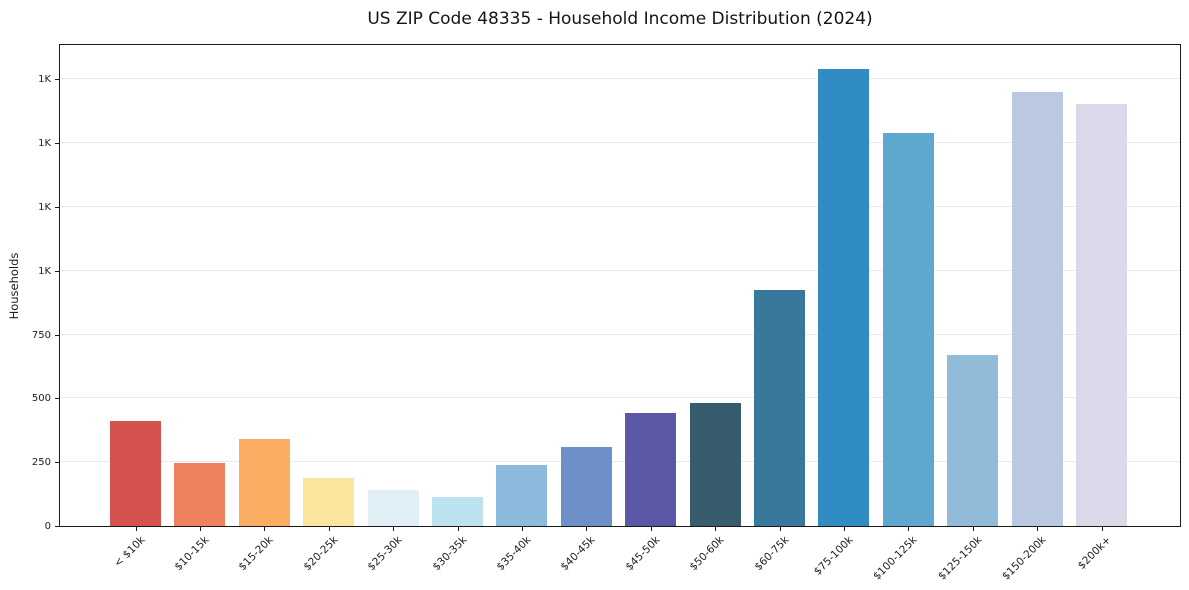 This screenshot has width=1189, height=590. I want to click on x-tick-label: $200k+, so click(1094, 553).